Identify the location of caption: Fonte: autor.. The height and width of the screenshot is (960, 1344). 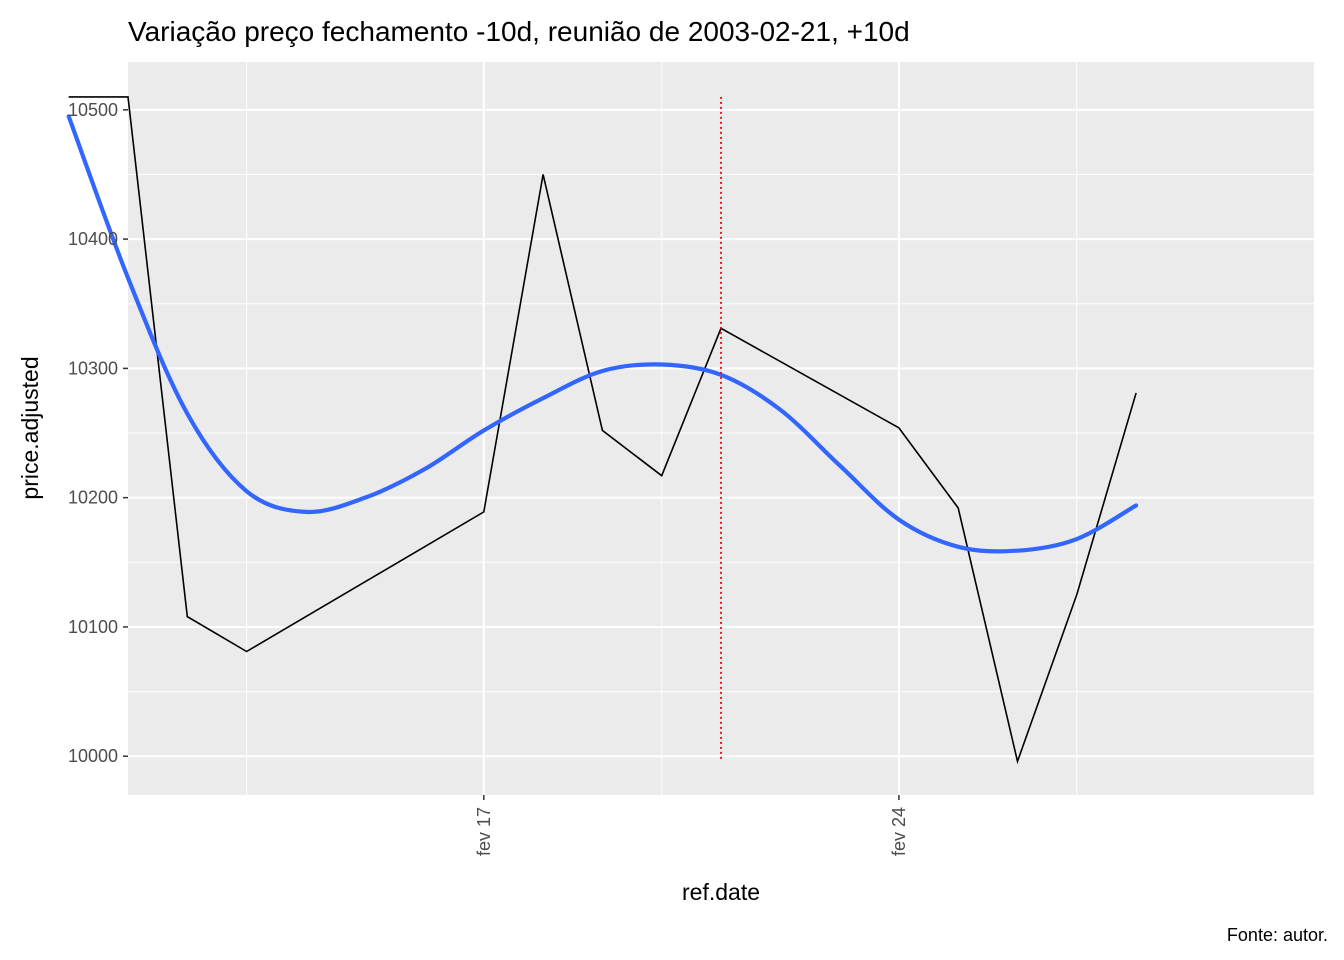
(1277, 935).